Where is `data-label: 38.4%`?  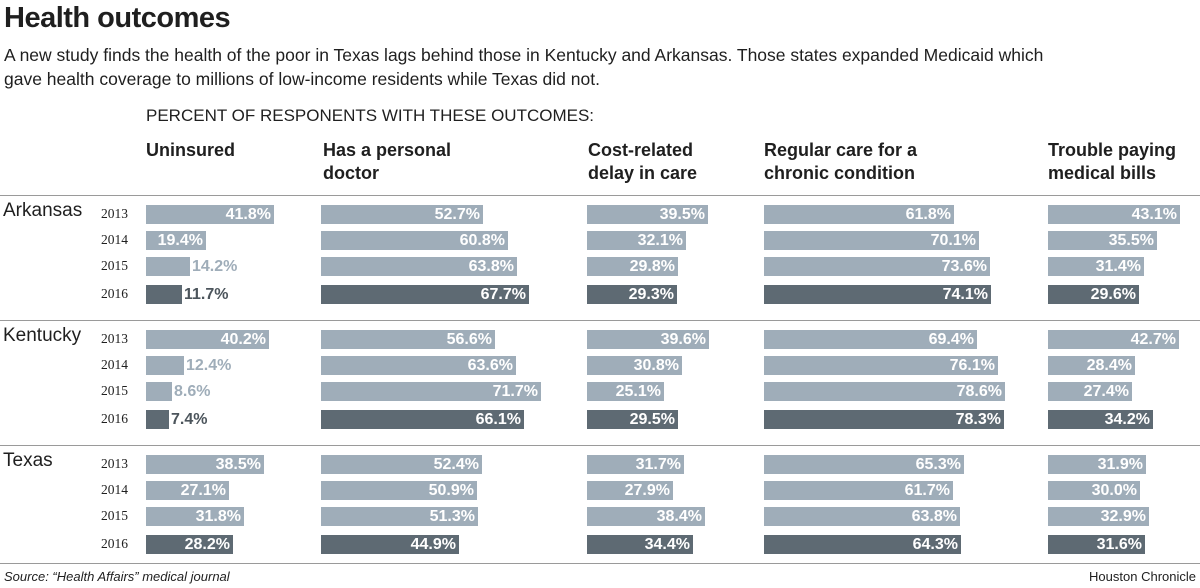
data-label: 38.4% is located at coordinates (679, 516).